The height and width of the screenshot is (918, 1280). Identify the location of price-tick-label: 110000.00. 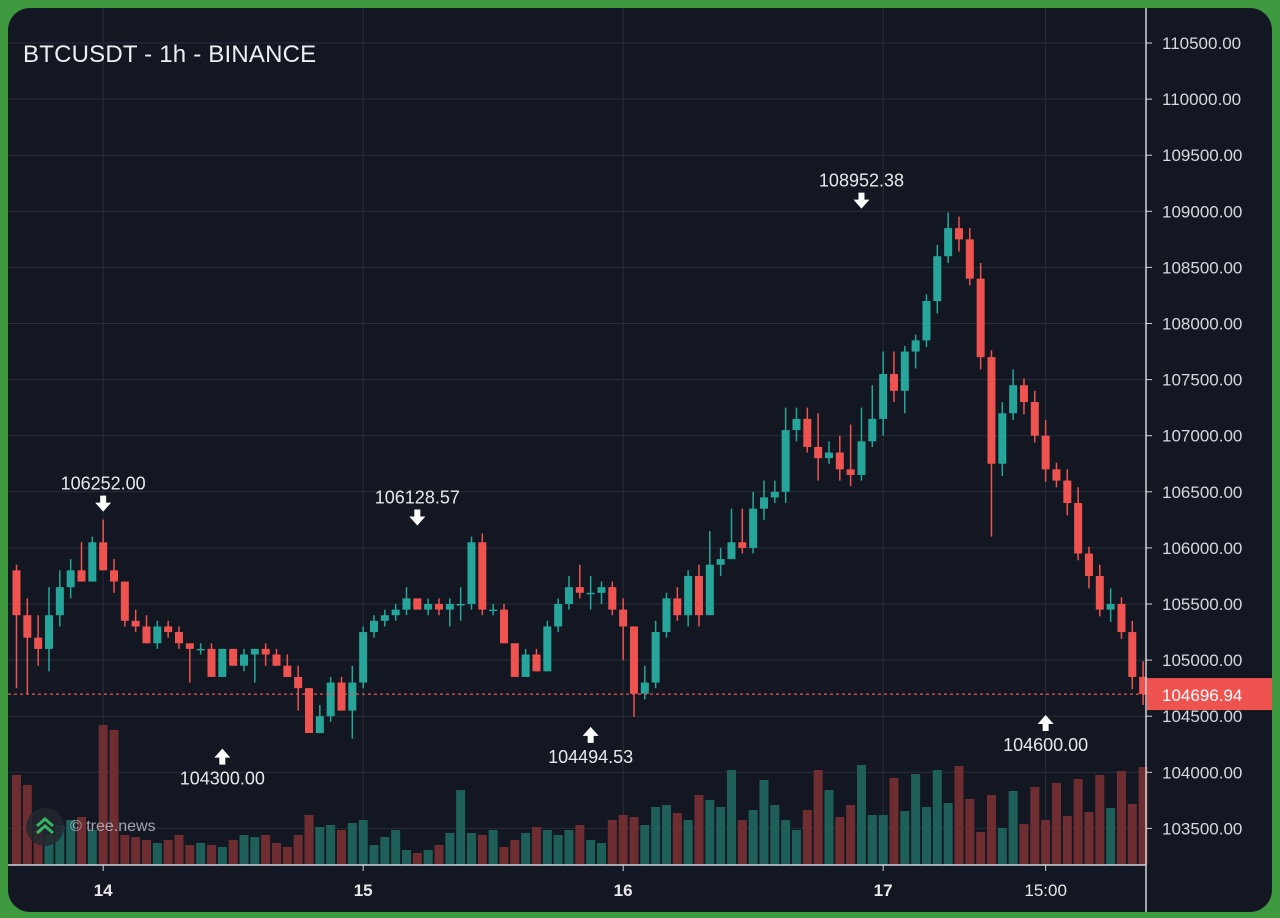
(1201, 99).